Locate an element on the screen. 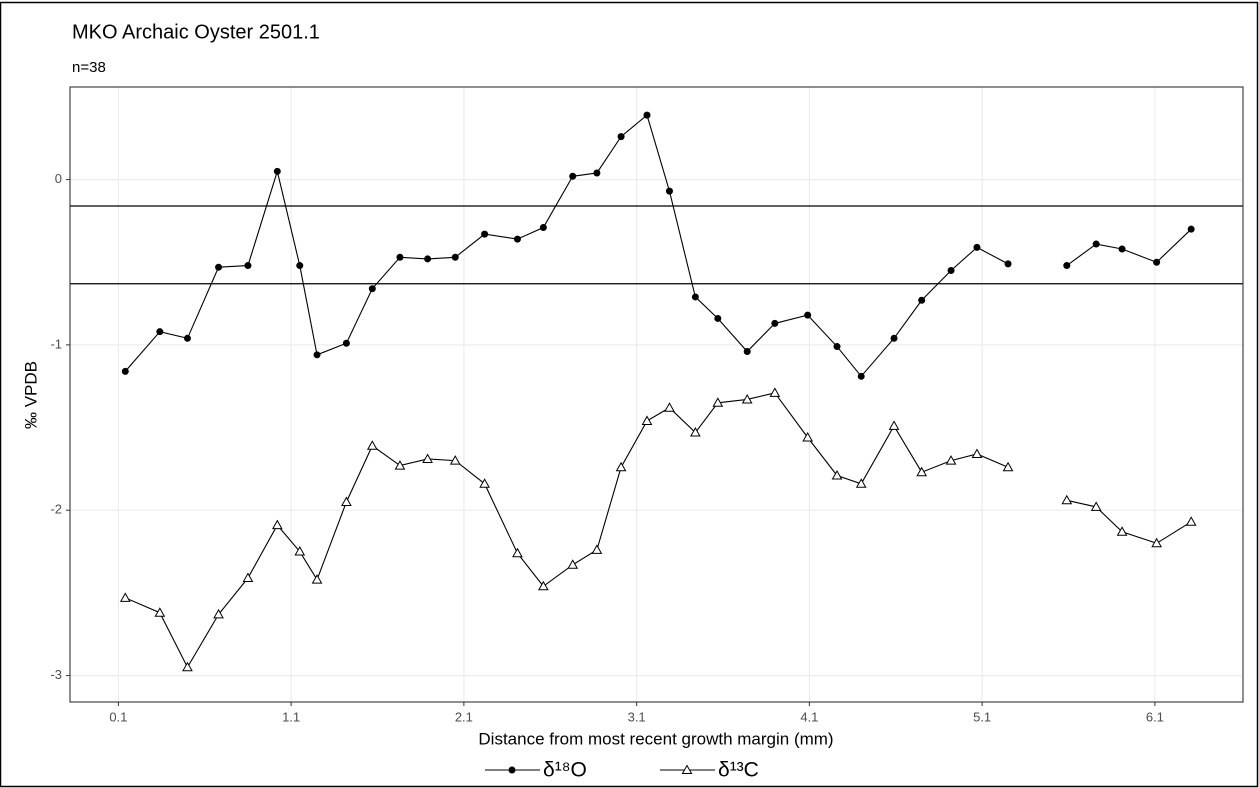  x-tick-label: 5.1 is located at coordinates (982, 716).